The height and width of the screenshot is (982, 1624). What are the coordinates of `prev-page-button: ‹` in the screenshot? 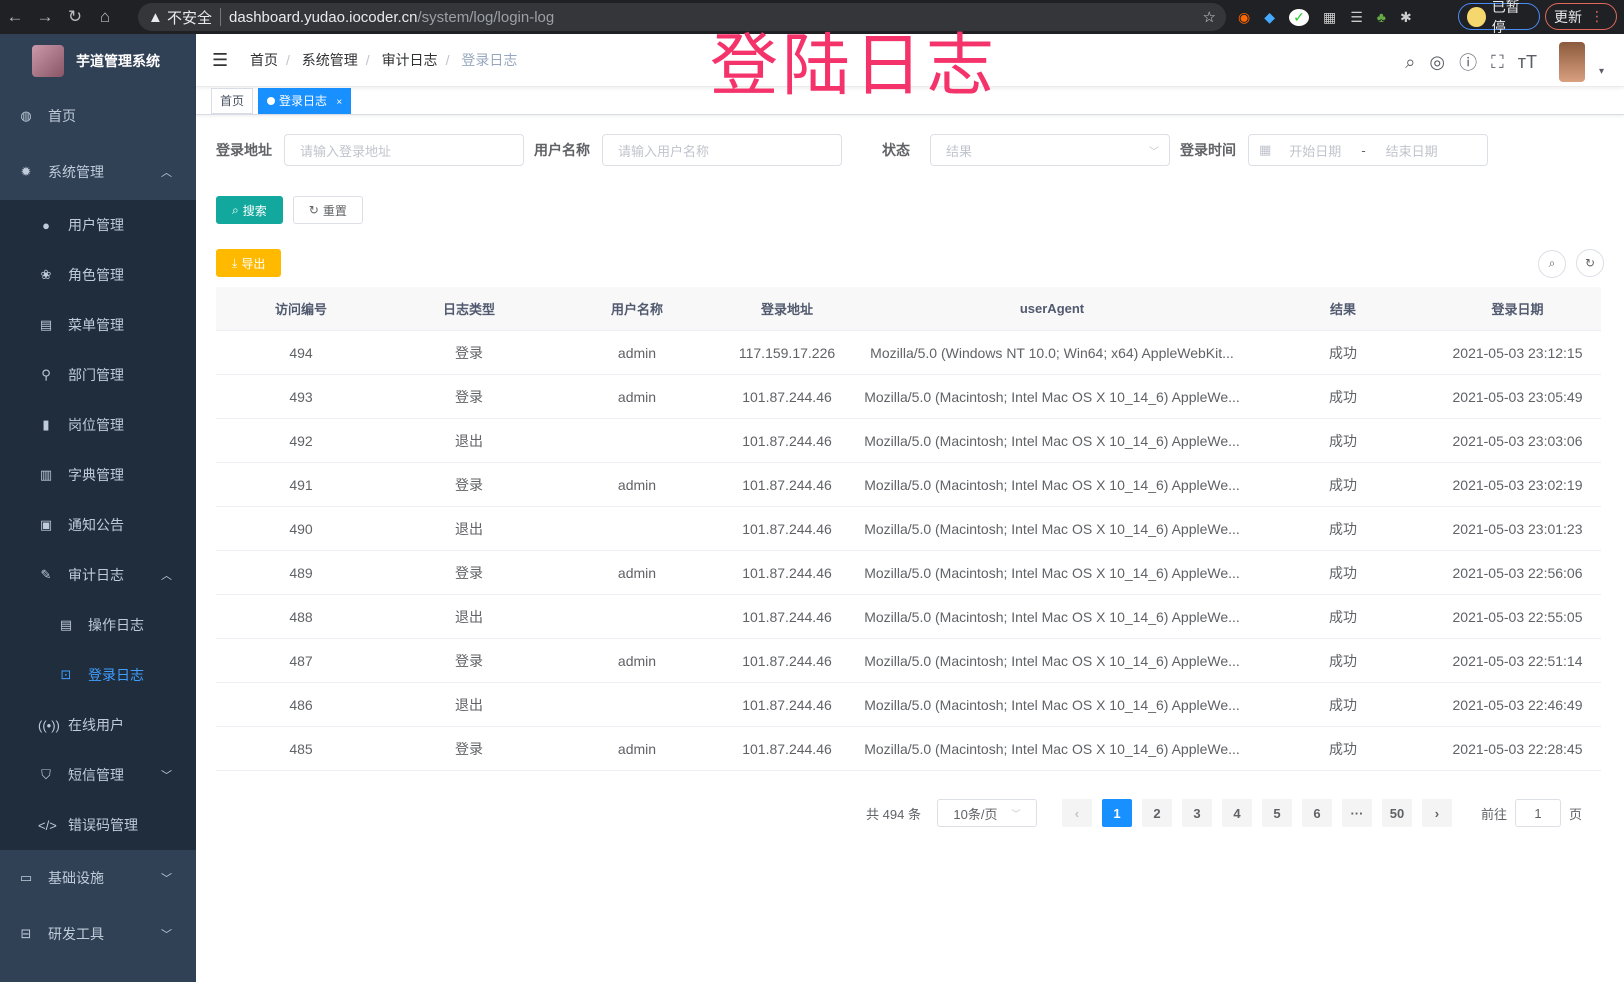 It's located at (1076, 813).